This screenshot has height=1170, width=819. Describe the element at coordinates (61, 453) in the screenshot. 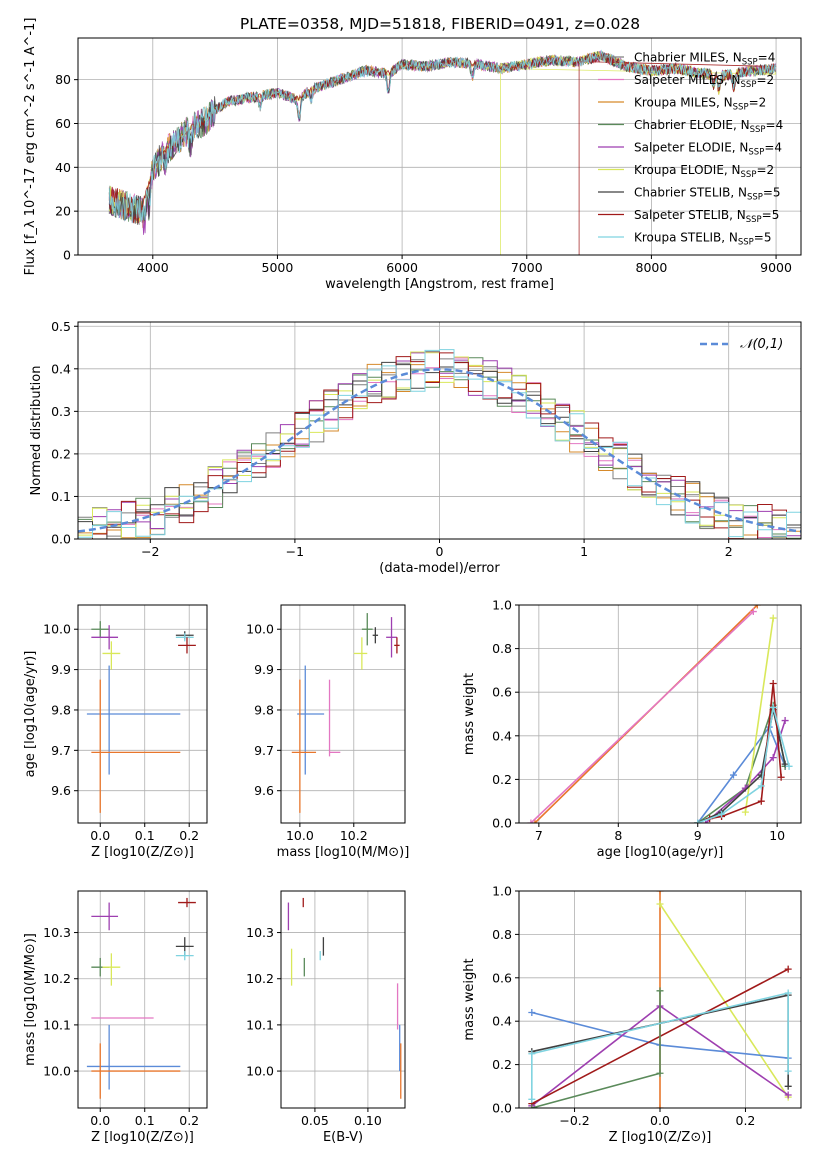

I see `y-tick-label: 0.2` at that location.